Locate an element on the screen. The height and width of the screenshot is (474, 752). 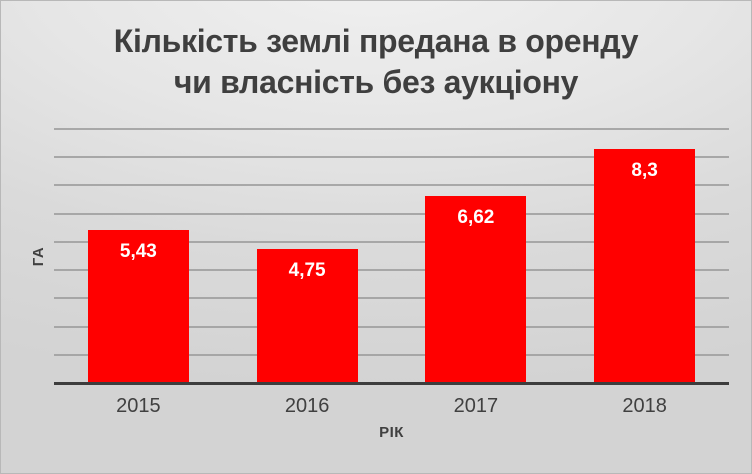
bar-slot-2016: 4,75 is located at coordinates (307, 256).